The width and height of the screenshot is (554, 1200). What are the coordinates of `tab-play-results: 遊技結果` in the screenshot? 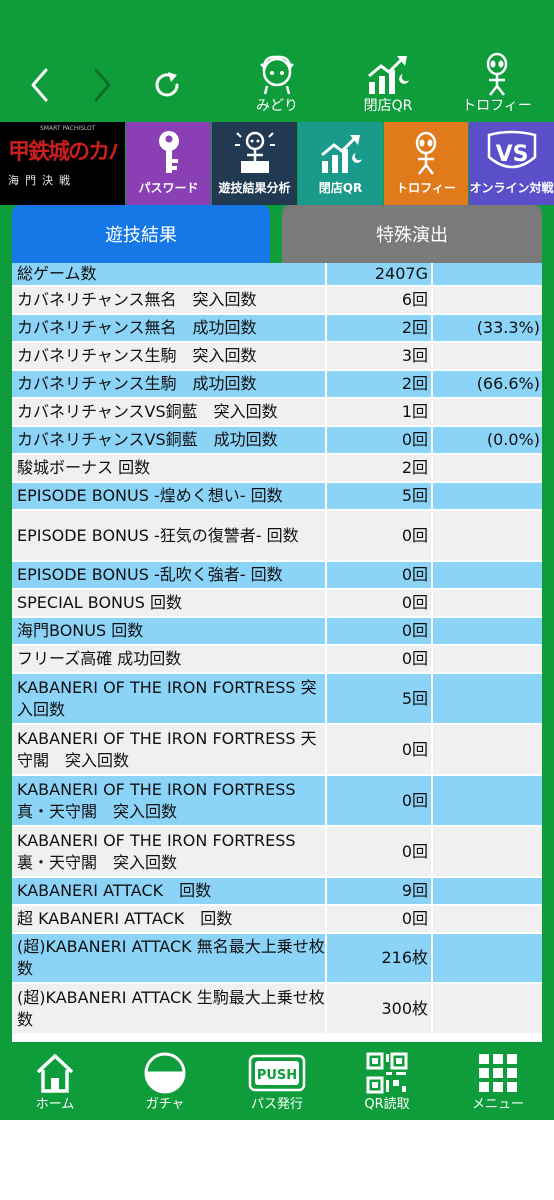 It's located at (141, 234).